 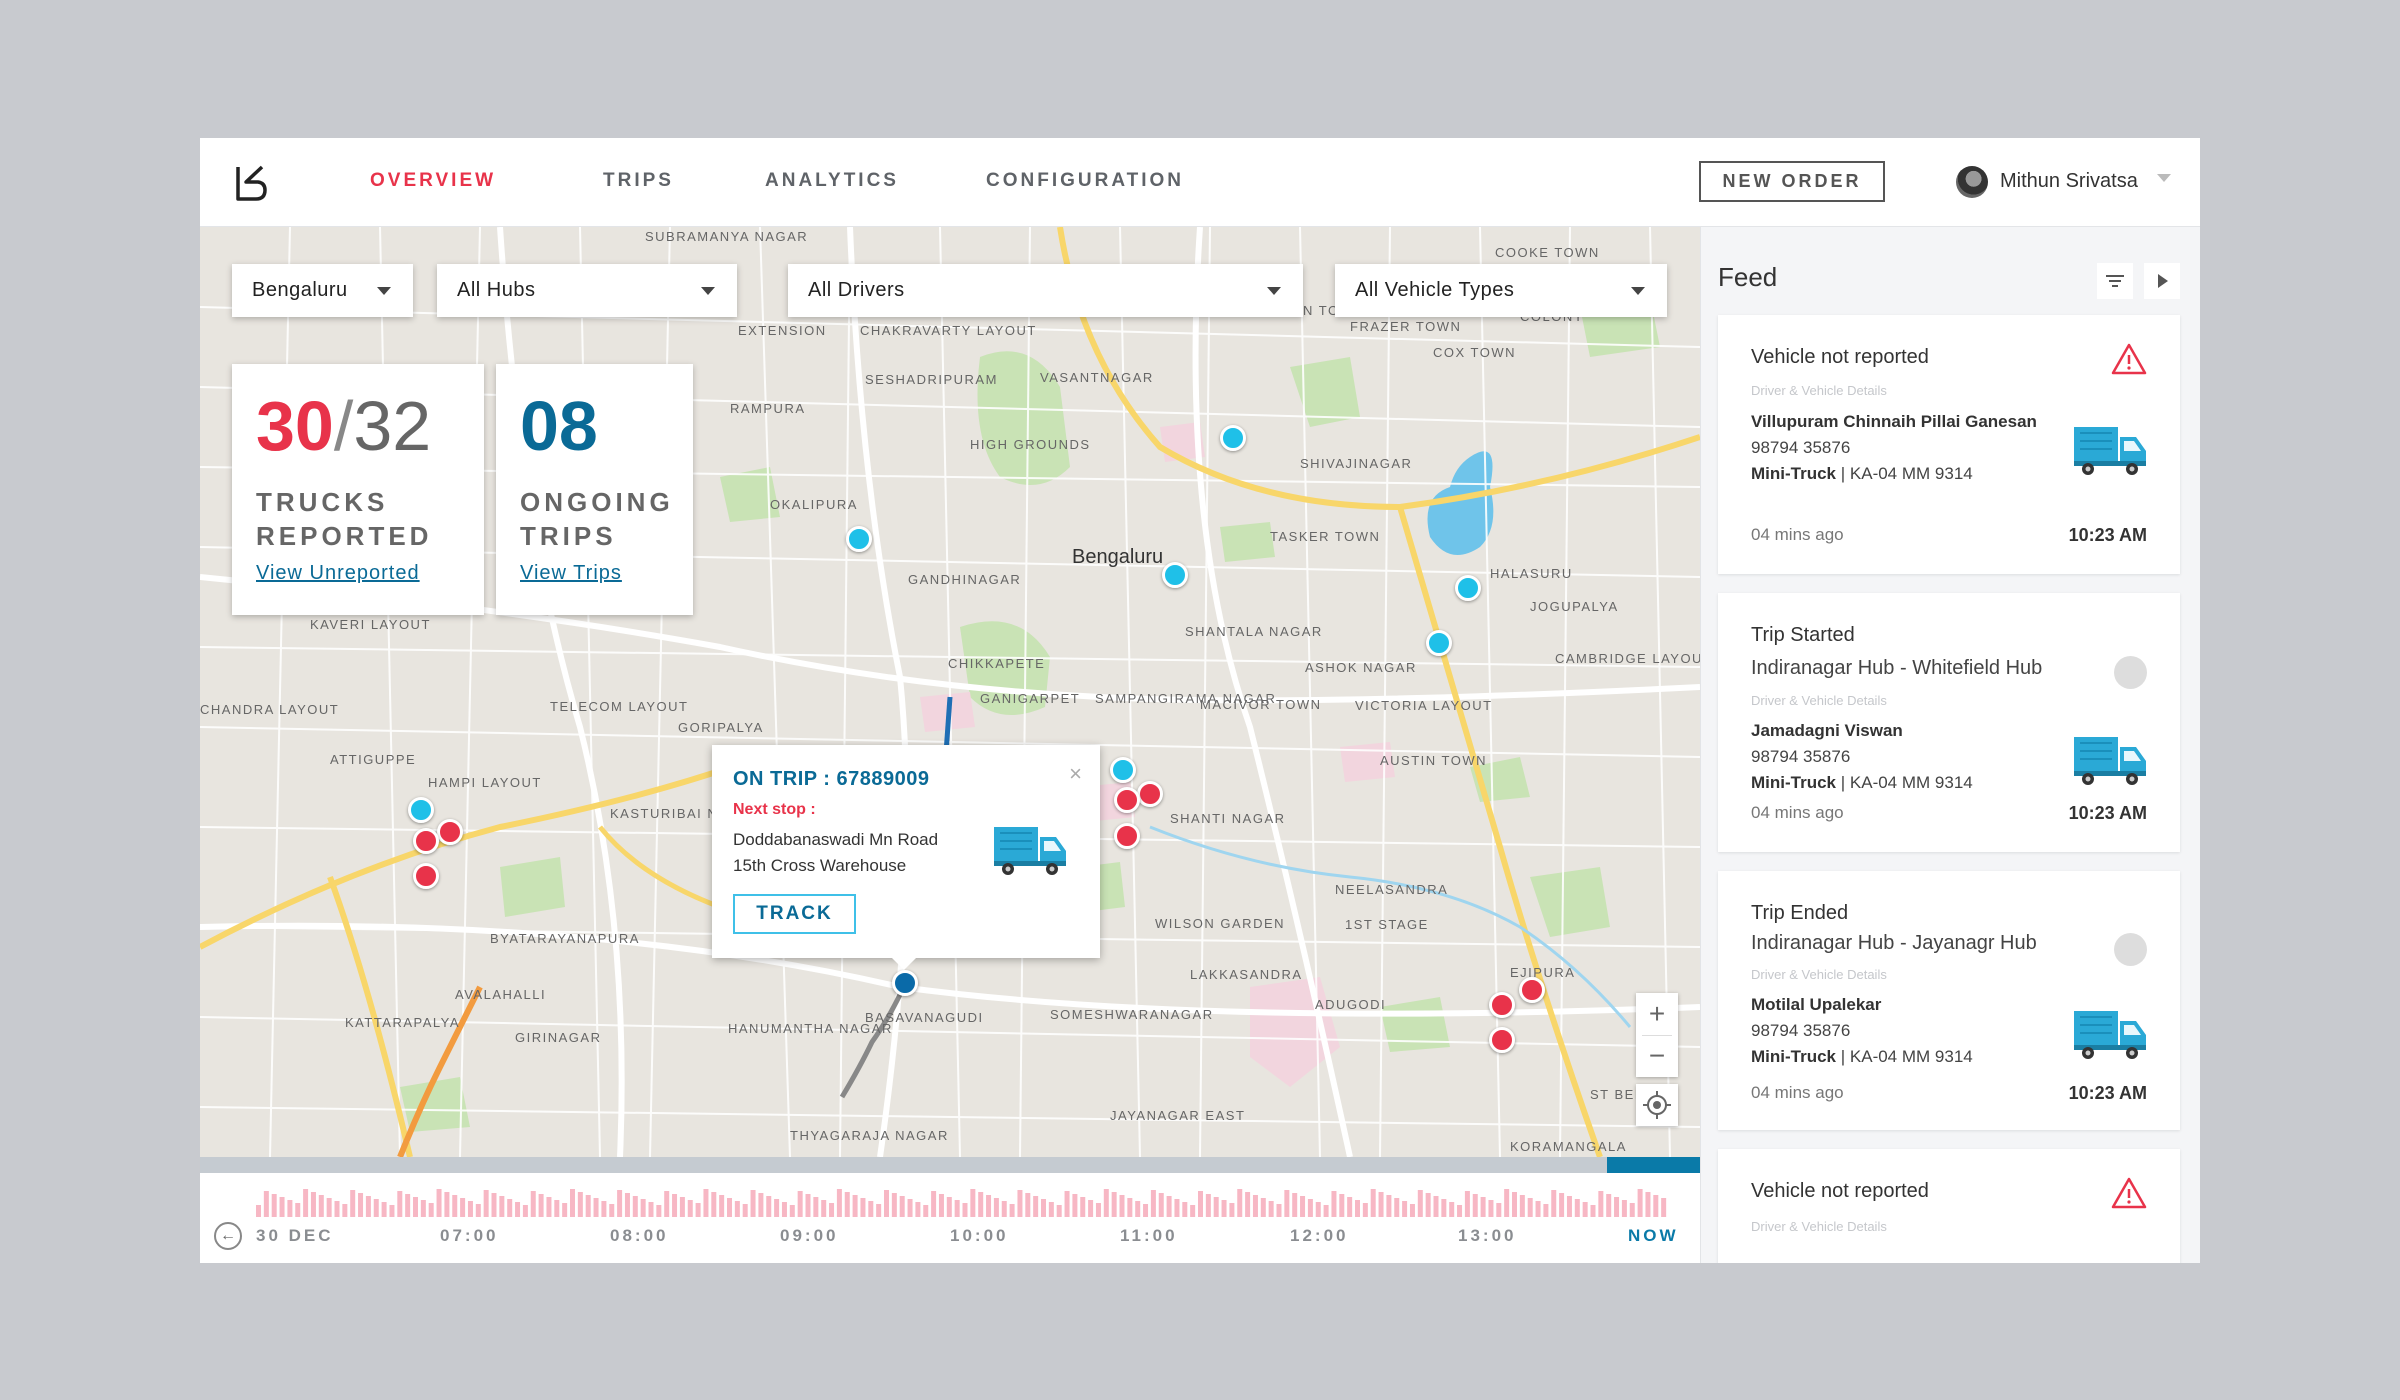 I want to click on map-label: JOGUPALYA, so click(x=1574, y=606).